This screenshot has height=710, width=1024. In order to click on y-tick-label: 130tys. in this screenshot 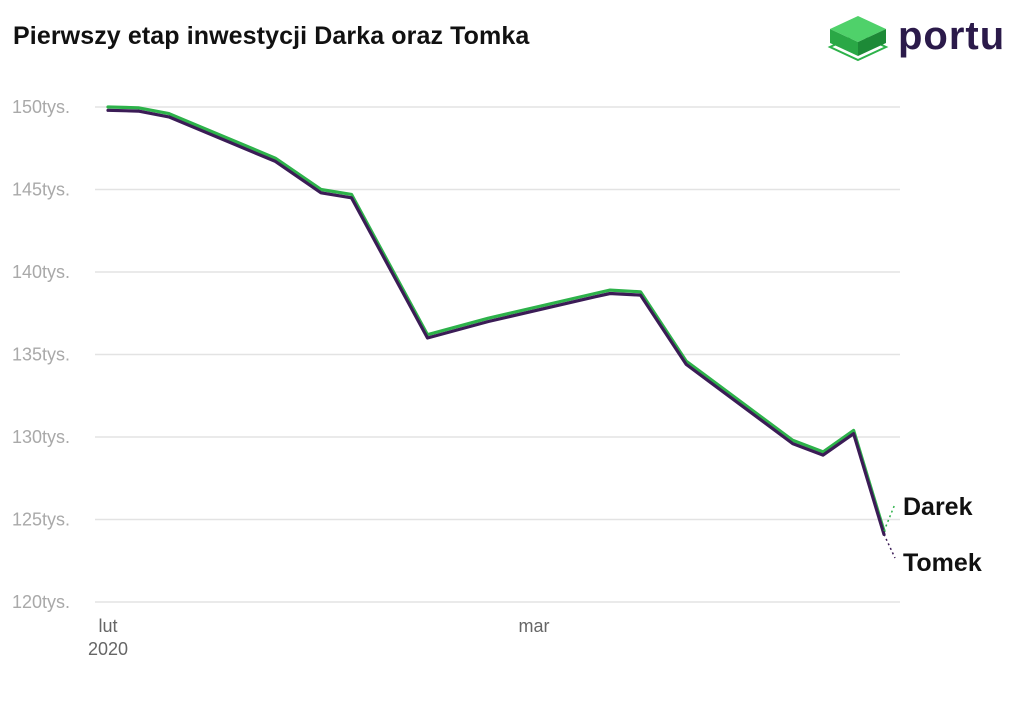, I will do `click(41, 437)`.